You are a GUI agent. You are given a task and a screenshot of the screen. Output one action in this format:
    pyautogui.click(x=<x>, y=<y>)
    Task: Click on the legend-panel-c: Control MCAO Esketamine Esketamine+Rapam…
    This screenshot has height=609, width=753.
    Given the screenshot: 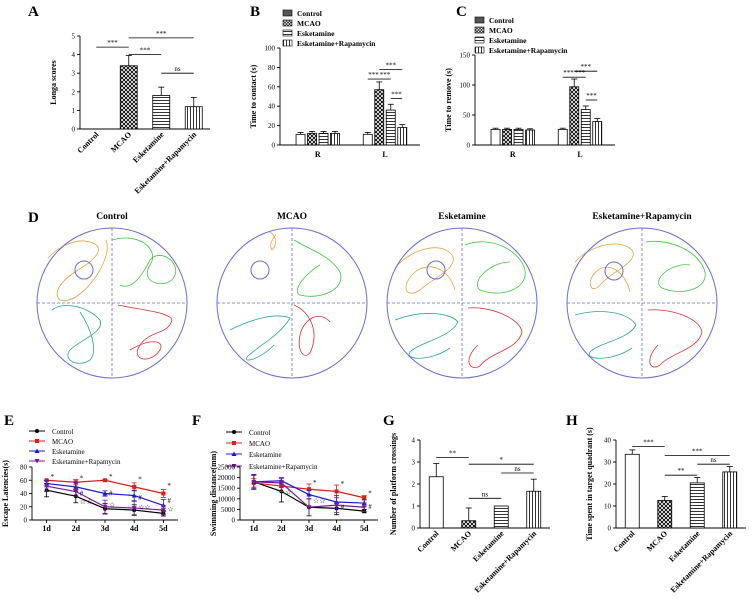 What is the action you would take?
    pyautogui.click(x=521, y=35)
    